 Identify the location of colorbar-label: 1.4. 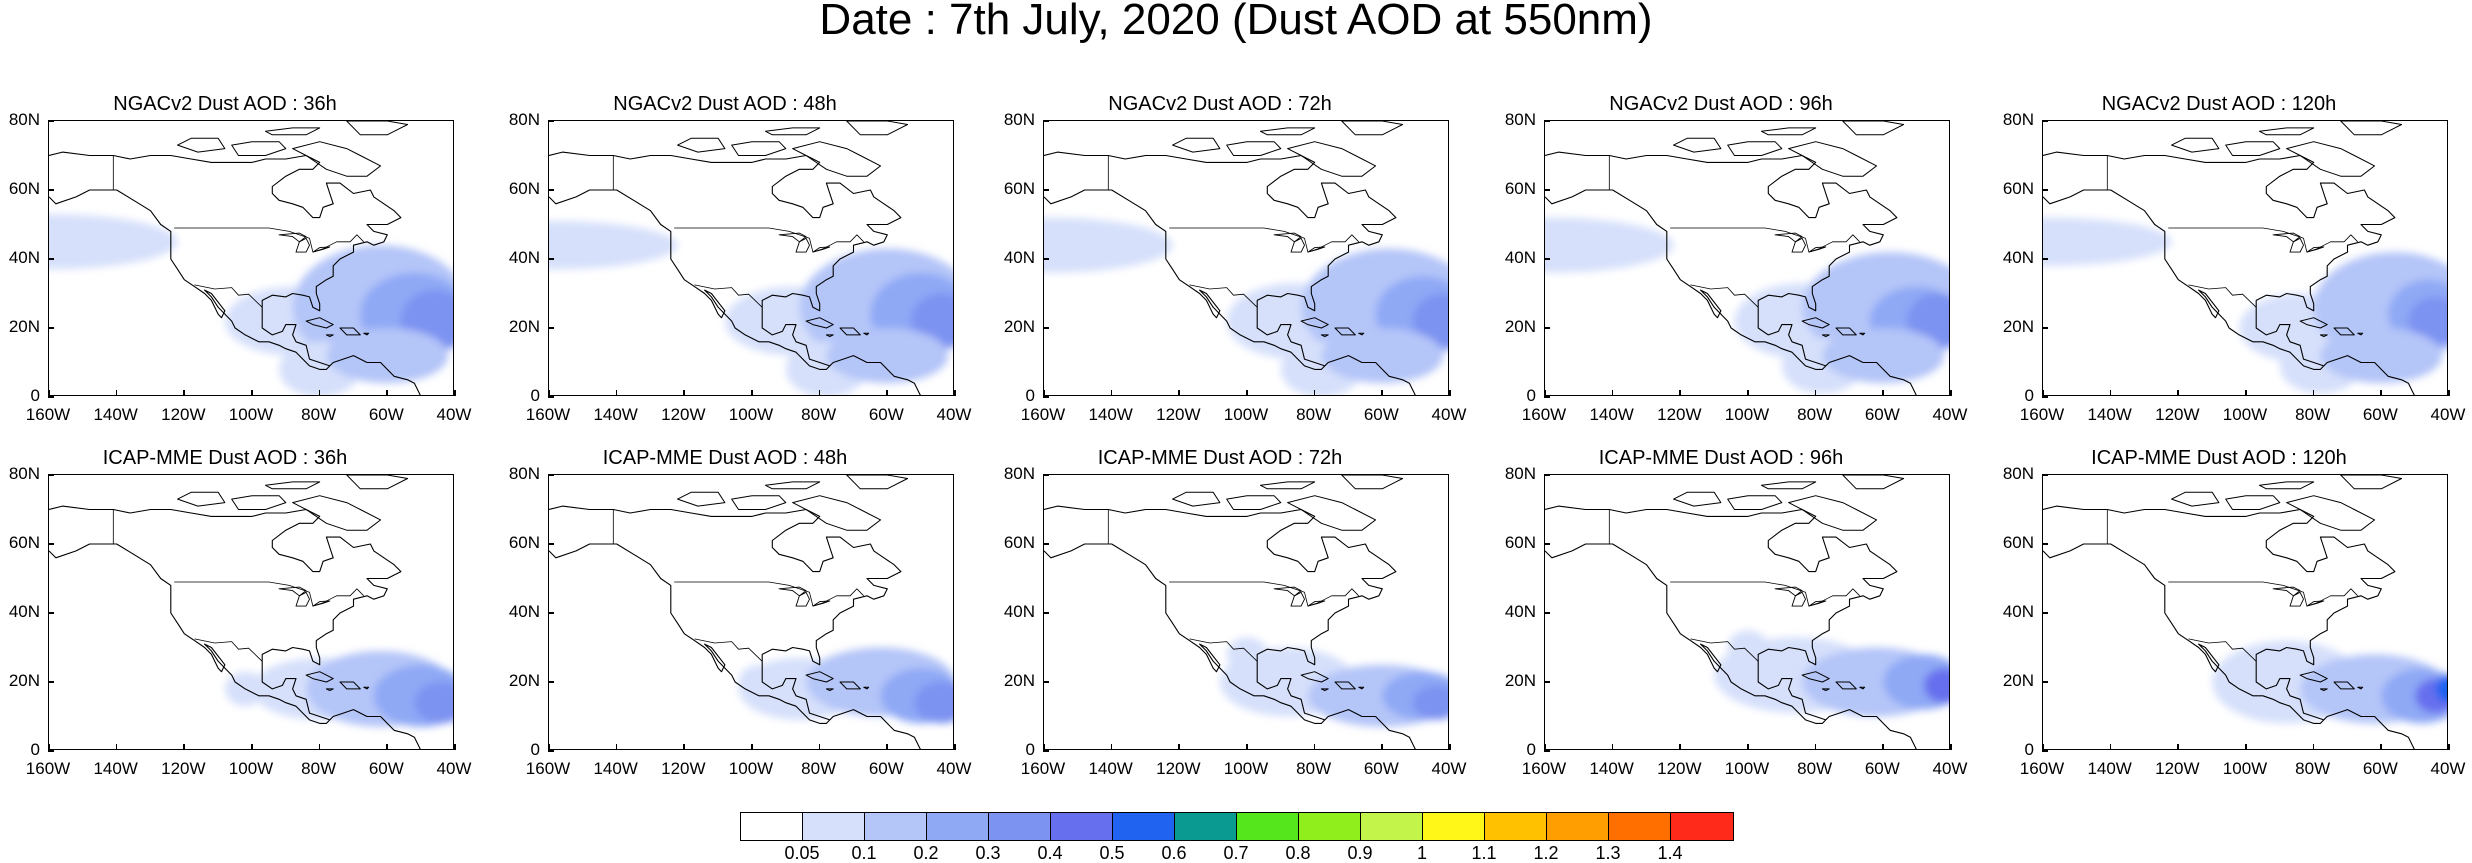
(1670, 853).